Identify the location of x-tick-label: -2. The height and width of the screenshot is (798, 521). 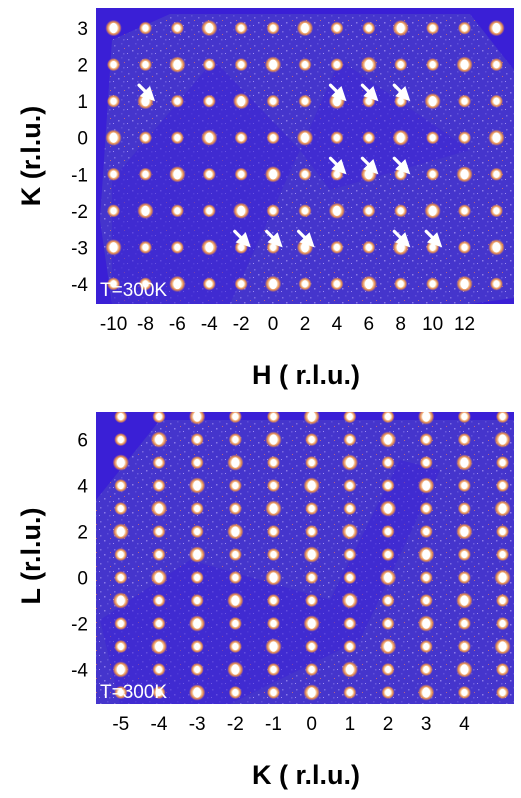
(241, 324).